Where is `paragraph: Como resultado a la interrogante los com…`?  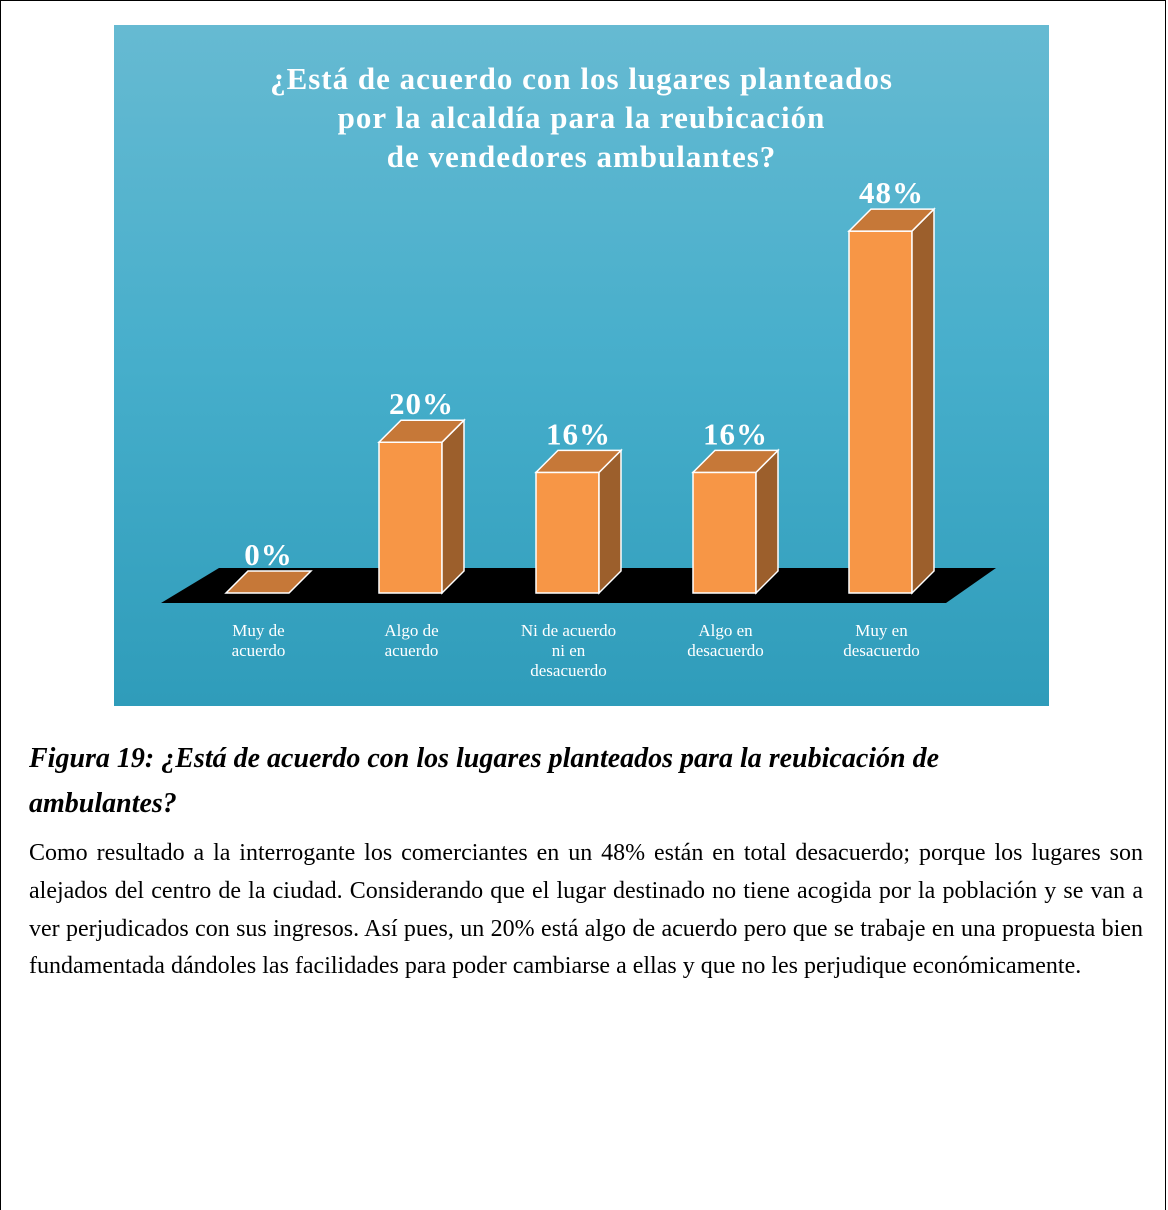
paragraph: Como resultado a la interrogante los com… is located at coordinates (586, 910).